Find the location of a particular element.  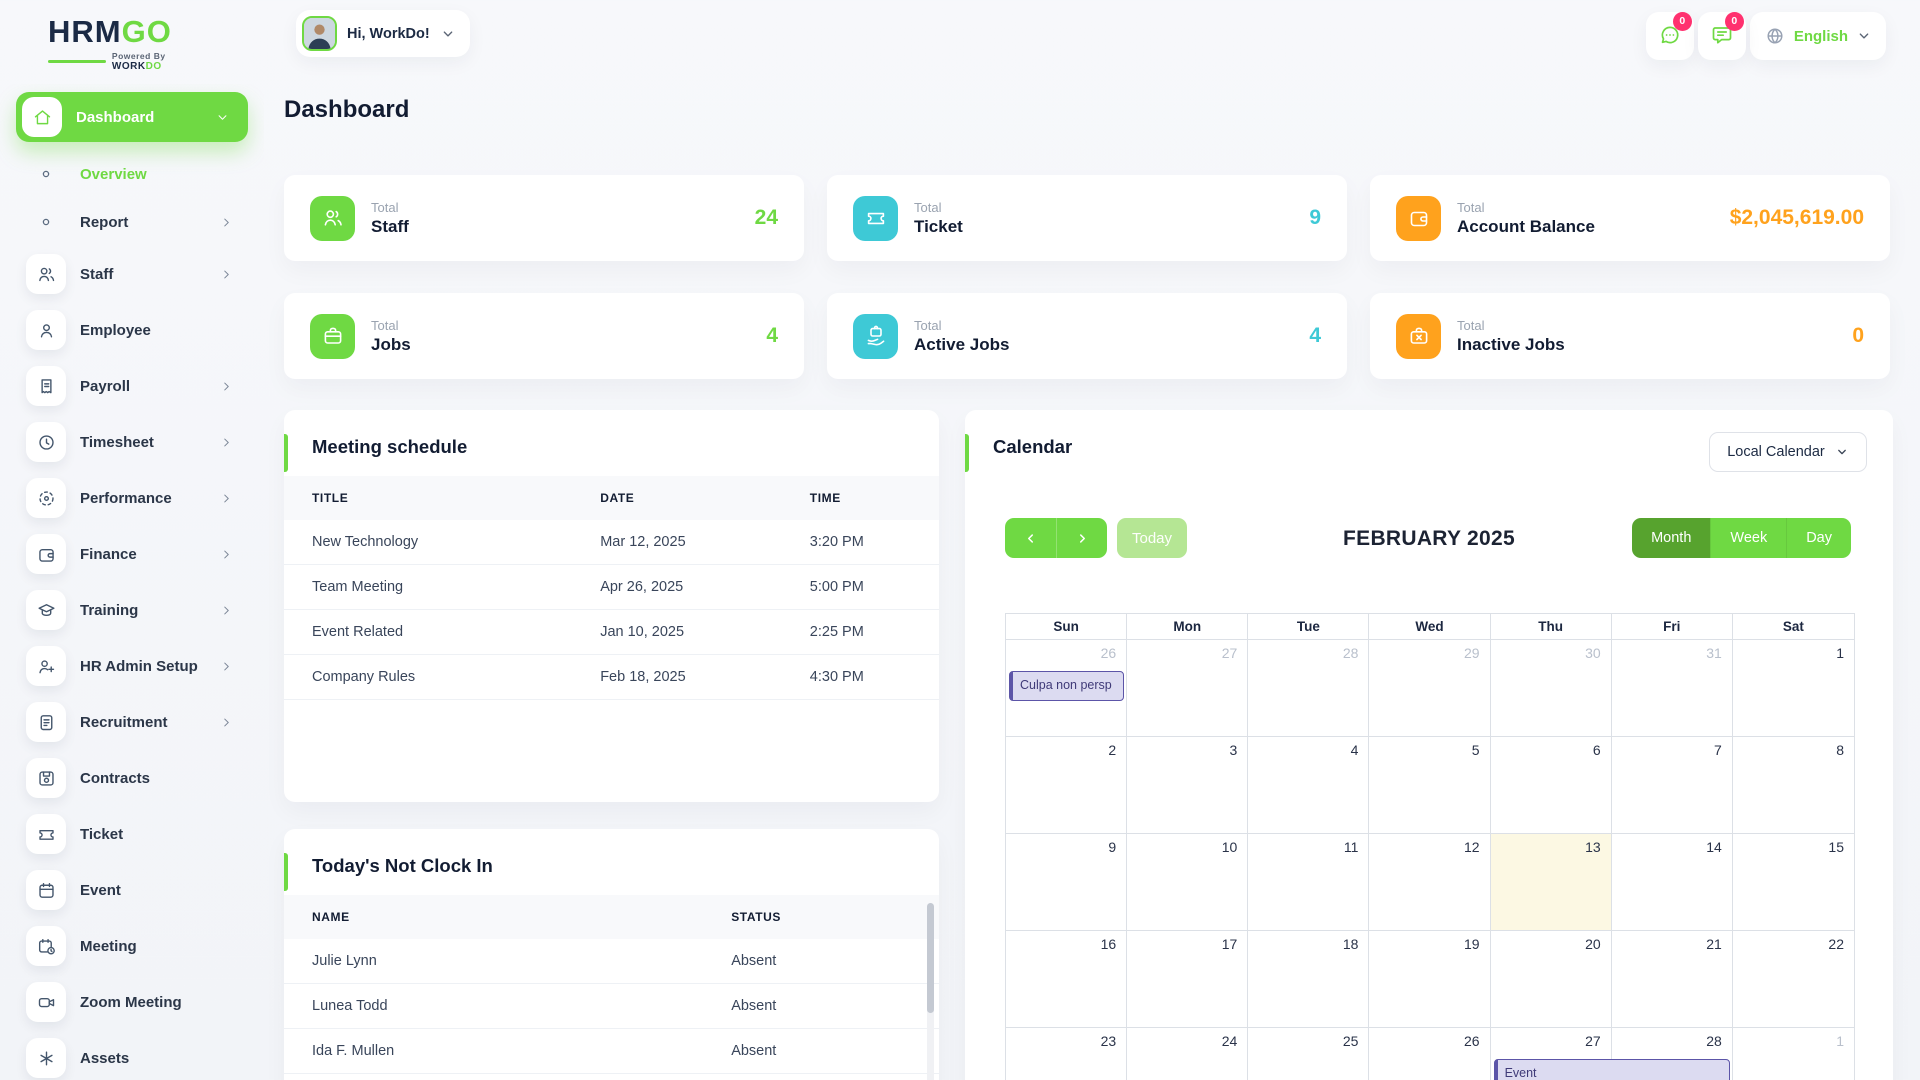

calendar-week-row: 23 24 25 26 27 28 1 is located at coordinates (1430, 1054).